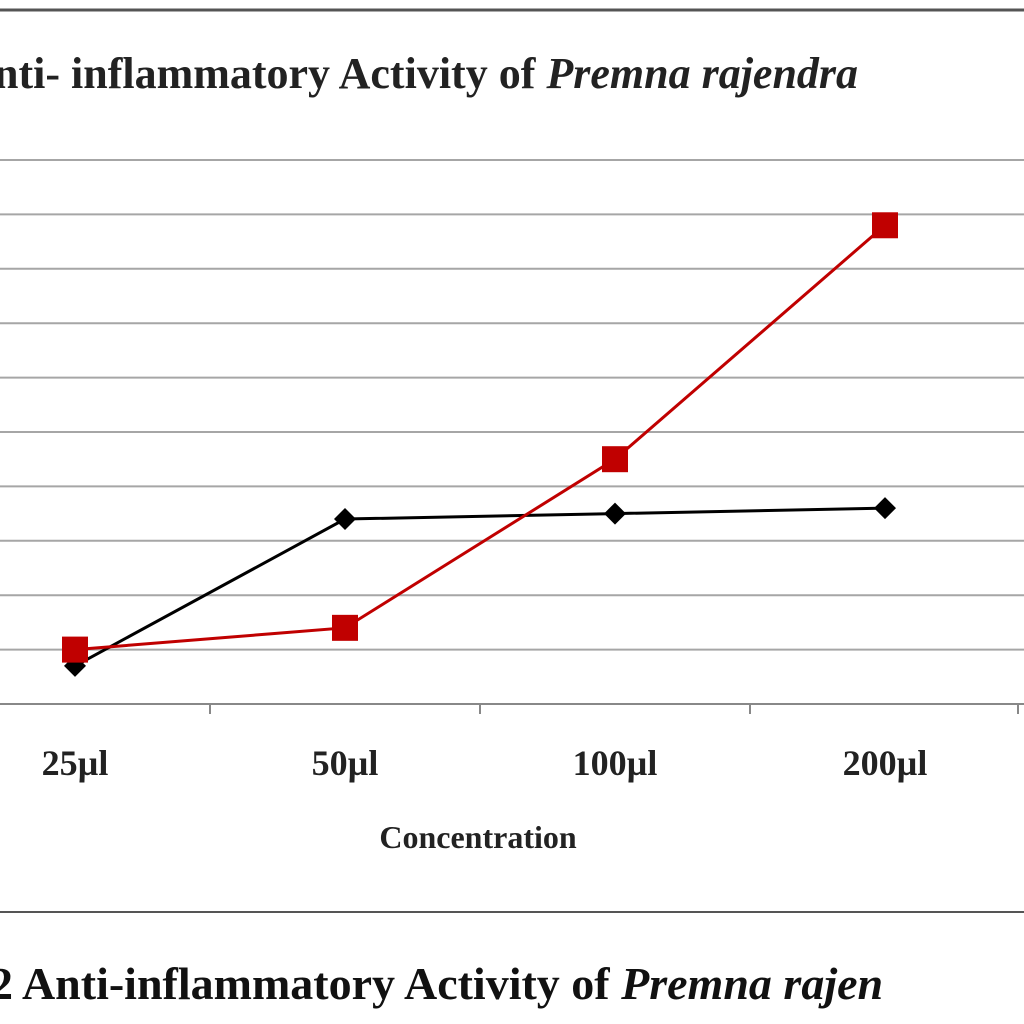  What do you see at coordinates (885, 763) in the screenshot?
I see `x-tick-label: 200µl` at bounding box center [885, 763].